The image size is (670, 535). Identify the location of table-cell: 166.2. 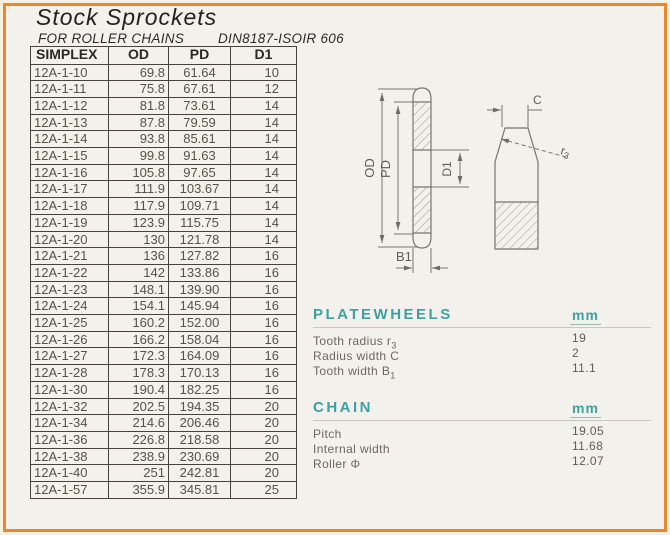
(138, 339).